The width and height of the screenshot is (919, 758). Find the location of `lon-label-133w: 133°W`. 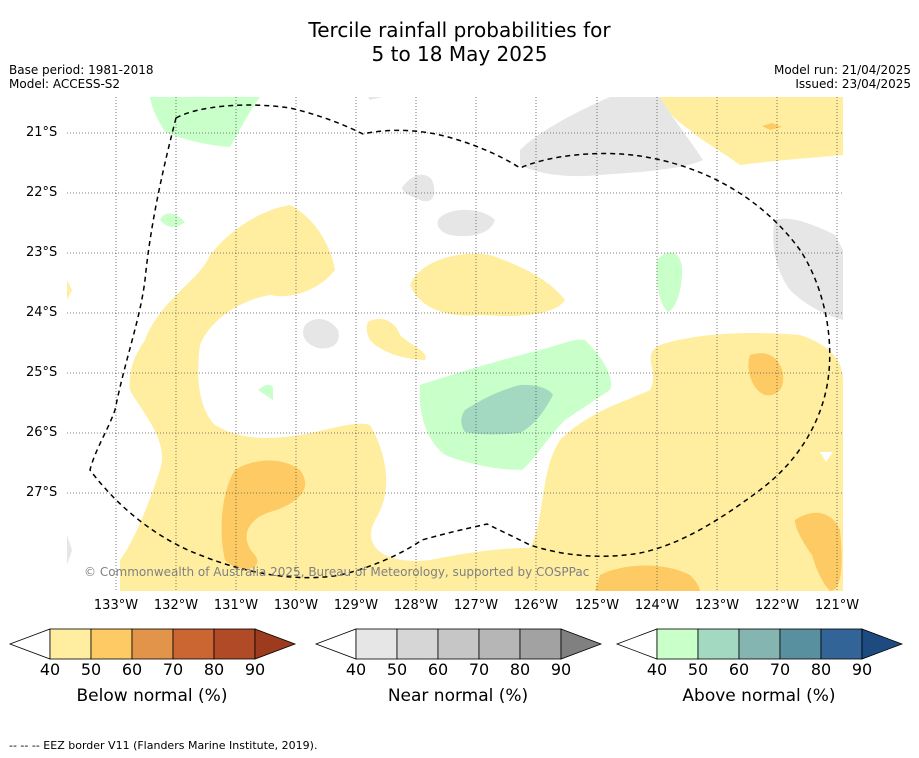

lon-label-133w: 133°W is located at coordinates (116, 605).